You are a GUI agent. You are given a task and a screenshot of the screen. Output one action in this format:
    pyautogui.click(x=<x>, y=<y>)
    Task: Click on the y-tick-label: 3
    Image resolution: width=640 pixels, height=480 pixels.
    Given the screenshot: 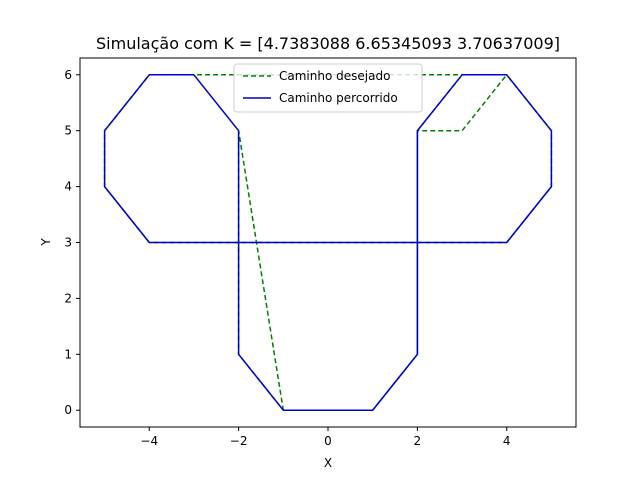 What is the action you would take?
    pyautogui.click(x=68, y=243)
    